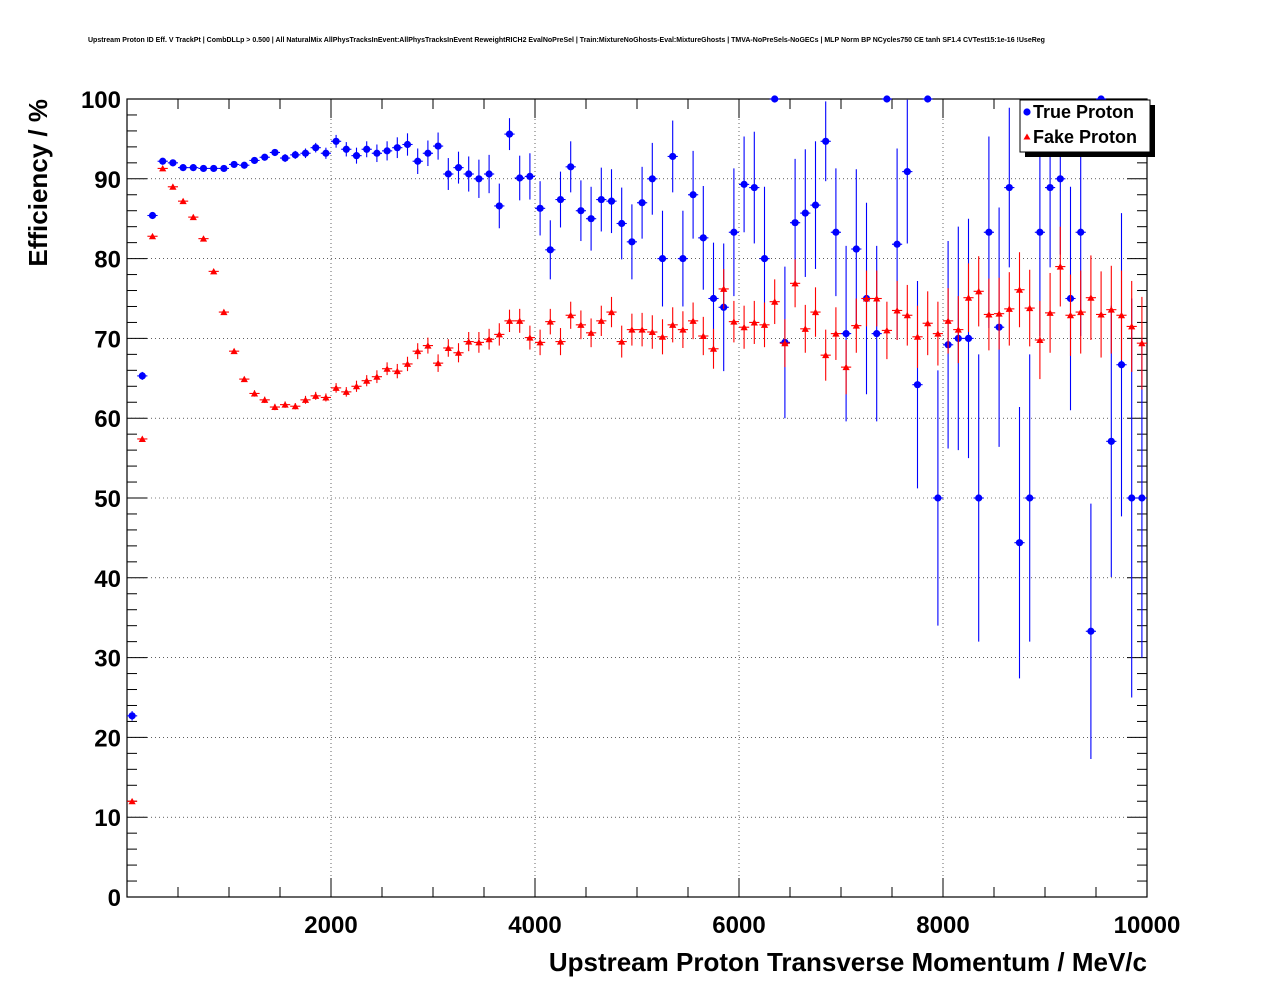  Describe the element at coordinates (107, 818) in the screenshot. I see `y-tick-label: 10` at that location.